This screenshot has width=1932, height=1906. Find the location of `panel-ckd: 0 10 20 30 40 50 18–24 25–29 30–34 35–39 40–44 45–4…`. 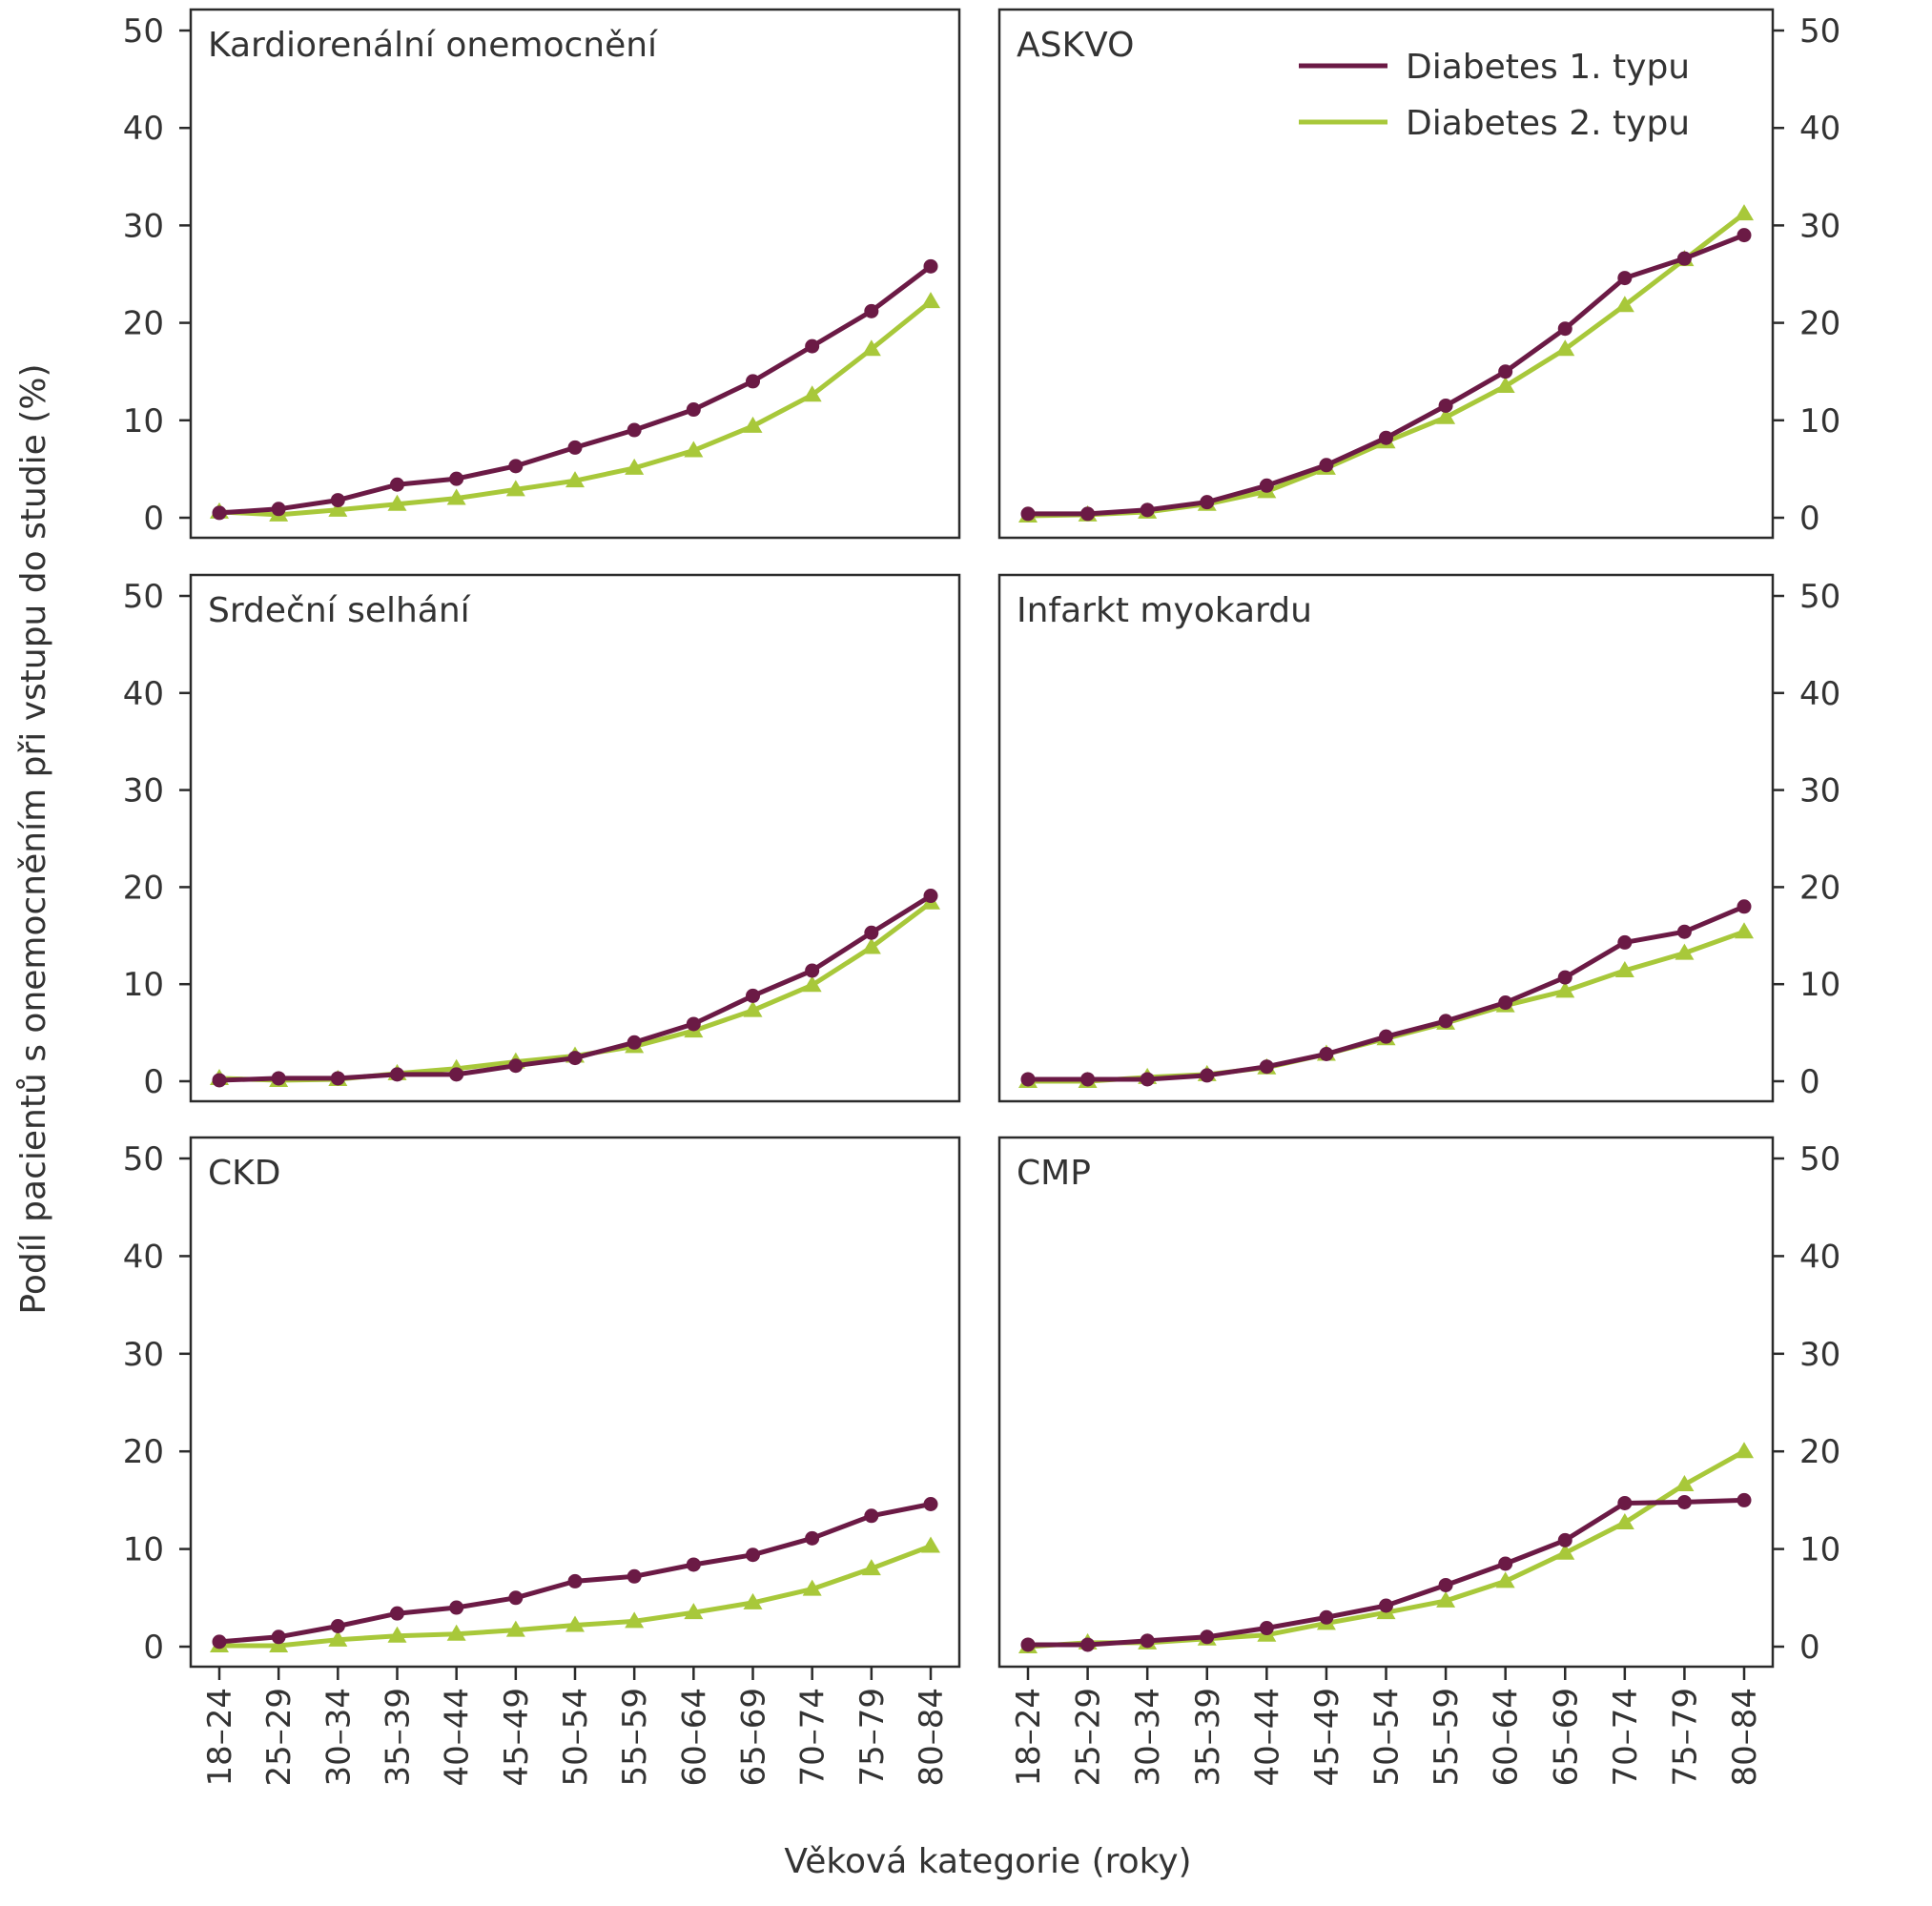

panel-ckd: 0 10 20 30 40 50 18–24 25–29 30–34 35–39 40–44 45–4… is located at coordinates (542, 1461).